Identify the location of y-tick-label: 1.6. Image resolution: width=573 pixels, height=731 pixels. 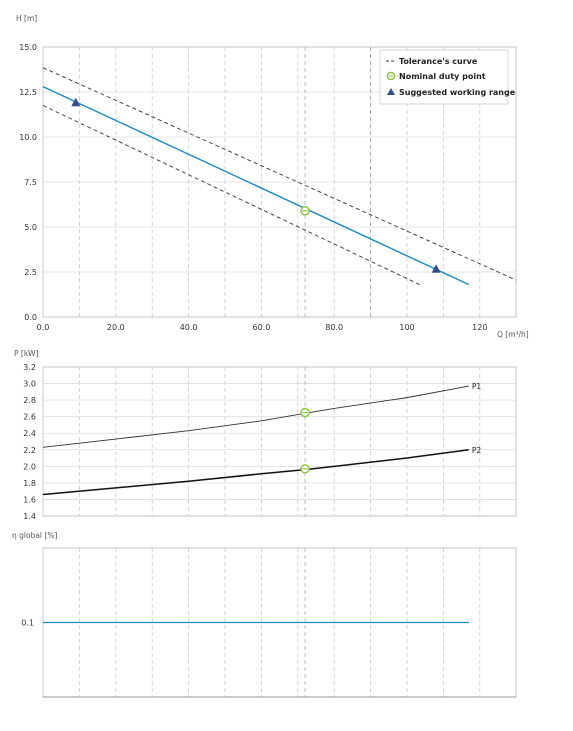
(29, 499).